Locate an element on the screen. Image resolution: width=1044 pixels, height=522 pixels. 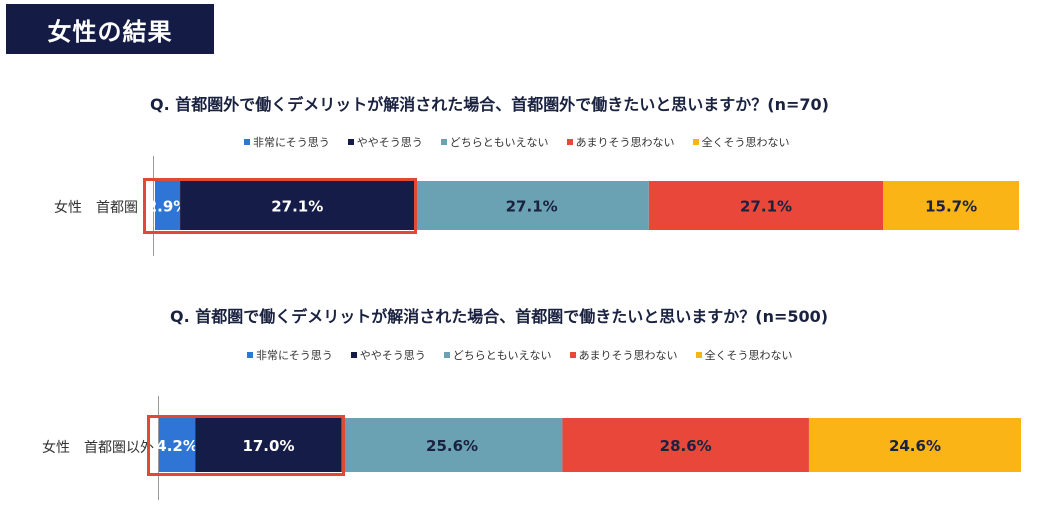
bar-value-label: 2.9% is located at coordinates (168, 207).